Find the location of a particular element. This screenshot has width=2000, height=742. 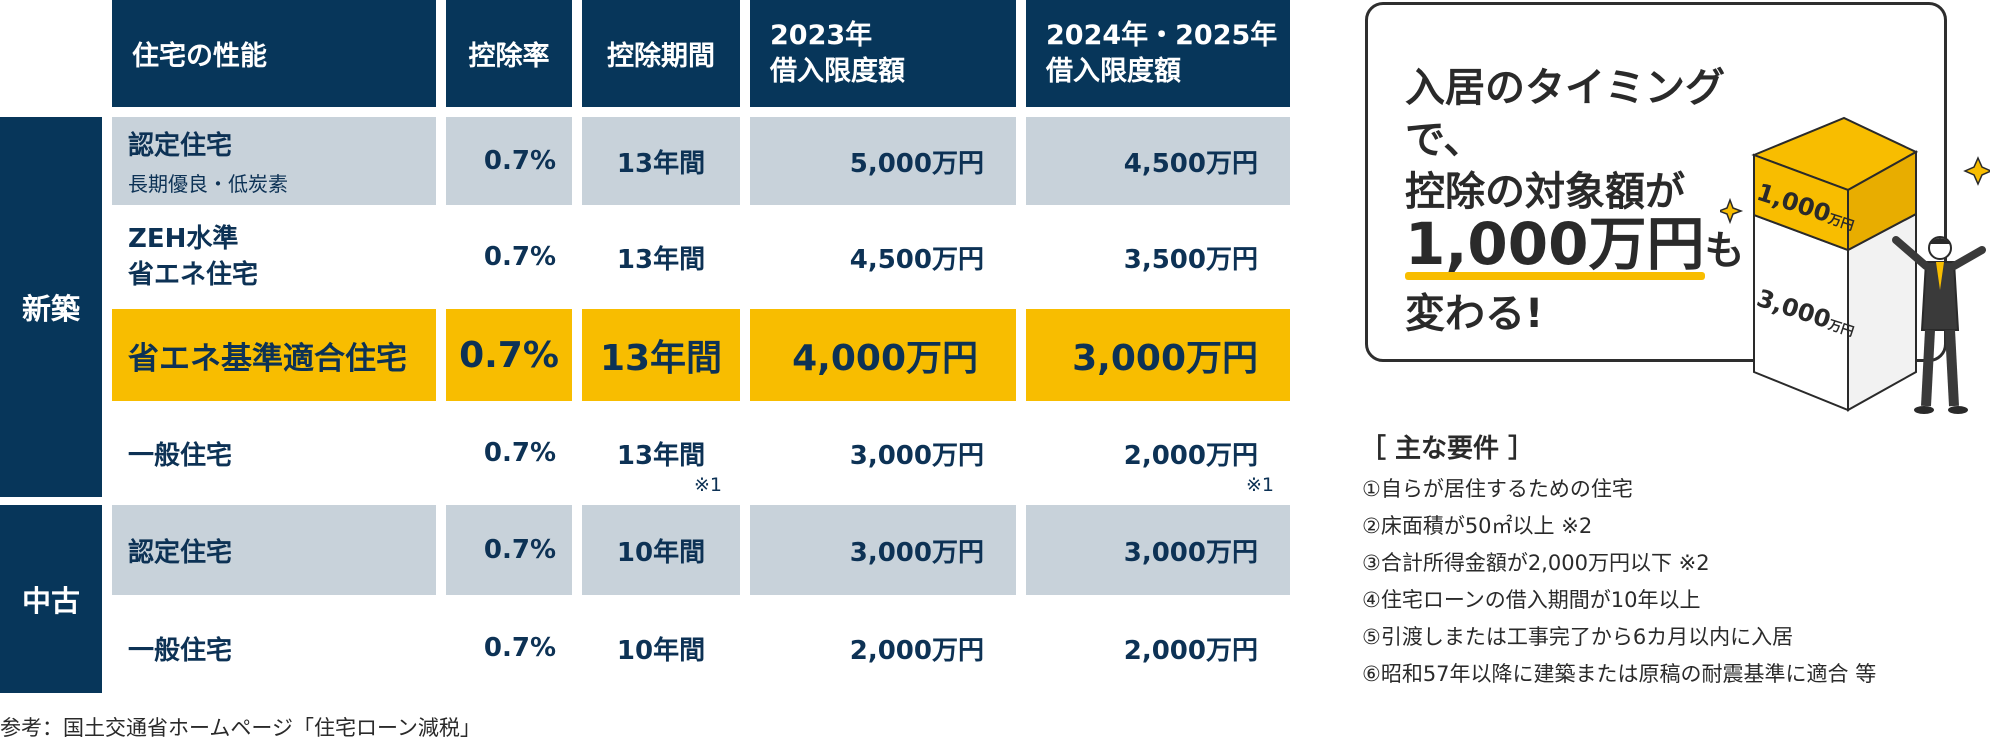

row-5-band is located at coordinates (701, 550).